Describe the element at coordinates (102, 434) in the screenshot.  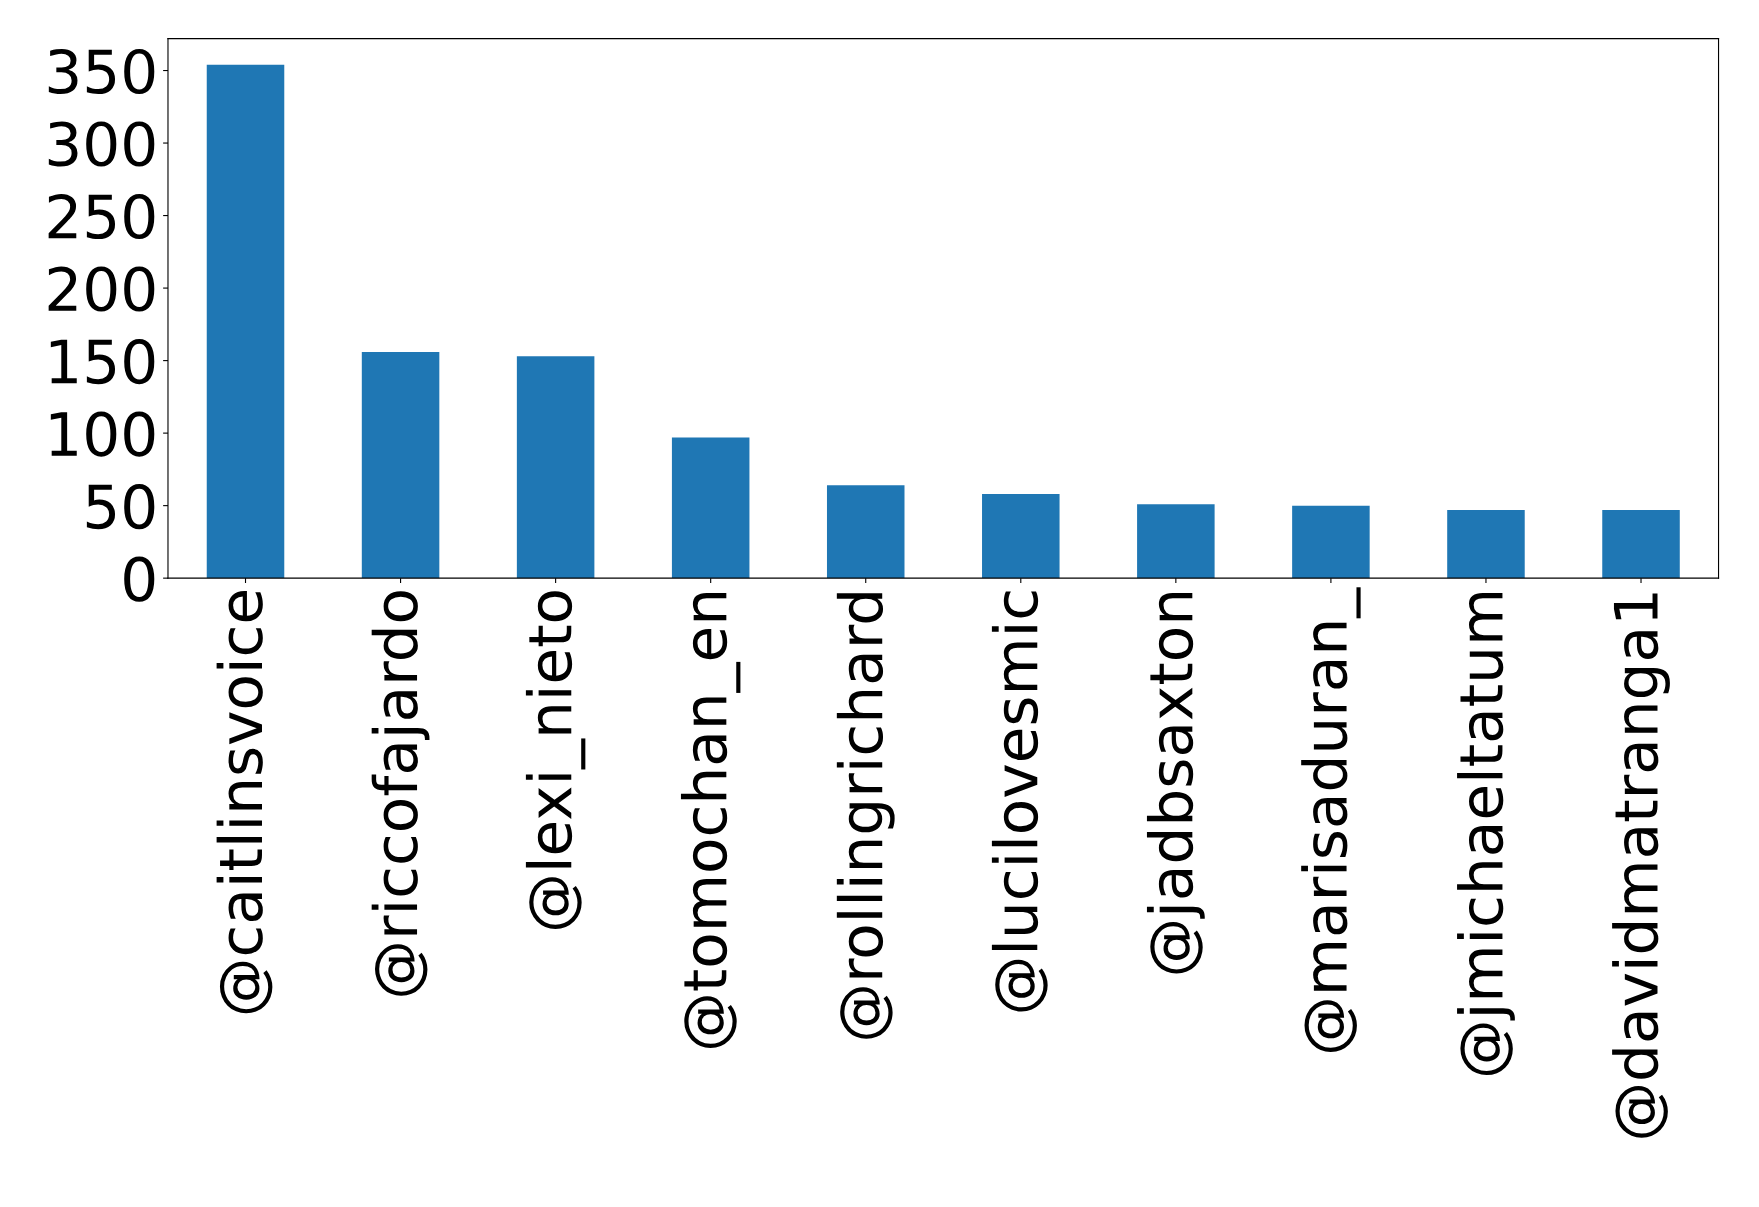
I see `y-tick-label: 100` at that location.